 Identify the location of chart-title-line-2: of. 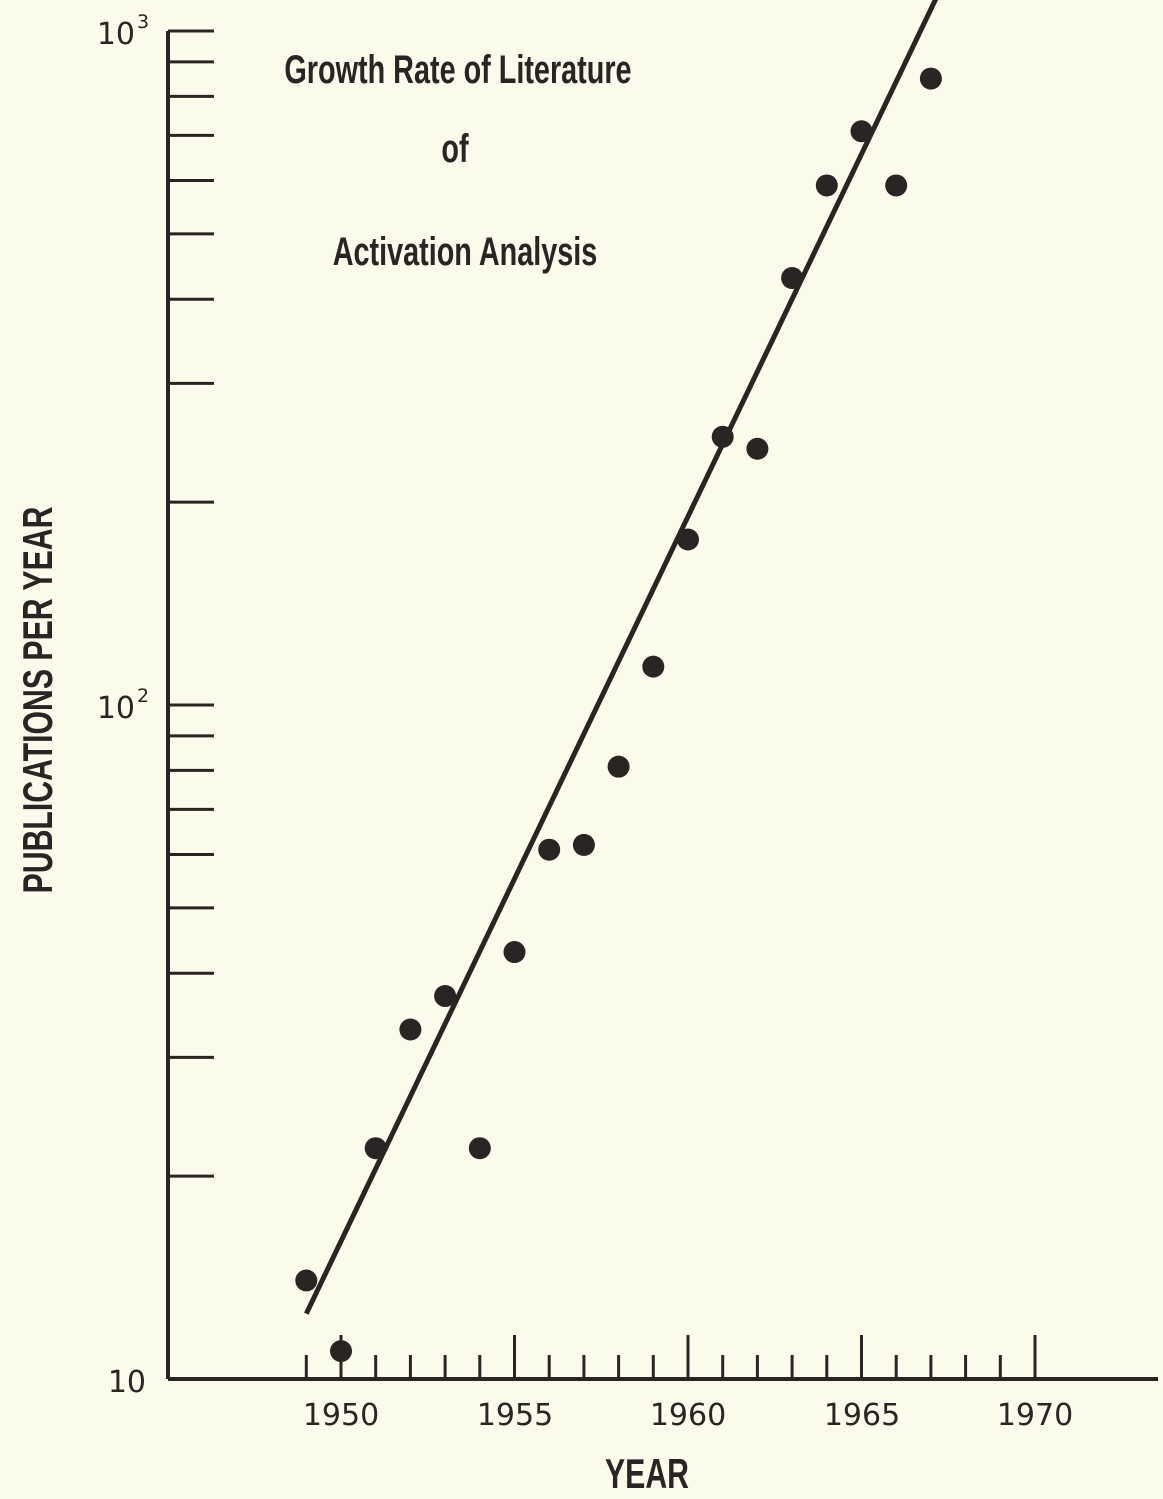
(455, 148).